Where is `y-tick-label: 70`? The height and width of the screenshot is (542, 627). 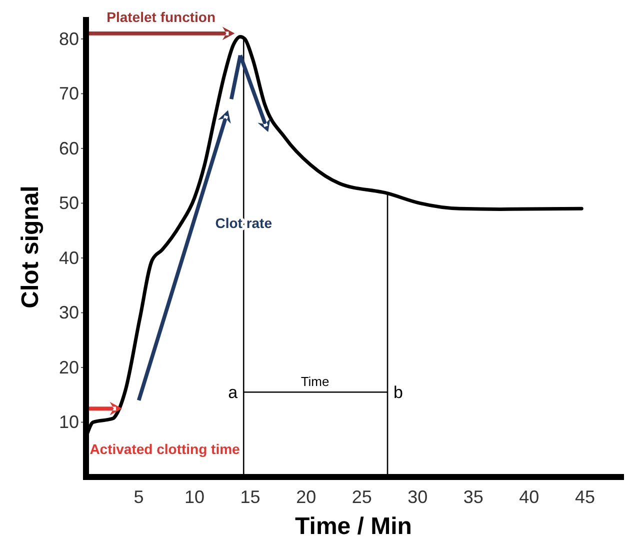 y-tick-label: 70 is located at coordinates (68, 94).